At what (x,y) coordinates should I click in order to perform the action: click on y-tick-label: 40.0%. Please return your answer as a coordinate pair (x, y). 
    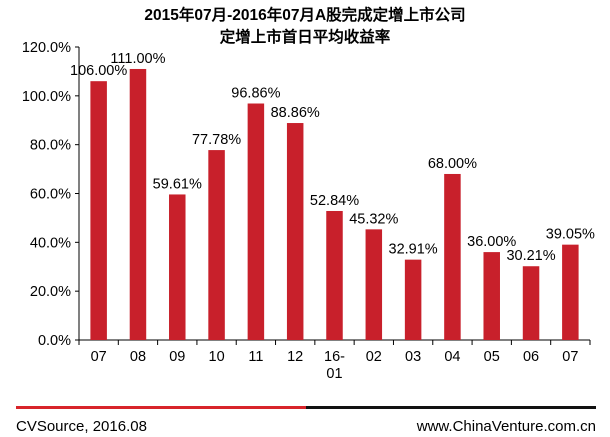
    Looking at the image, I should click on (50, 243).